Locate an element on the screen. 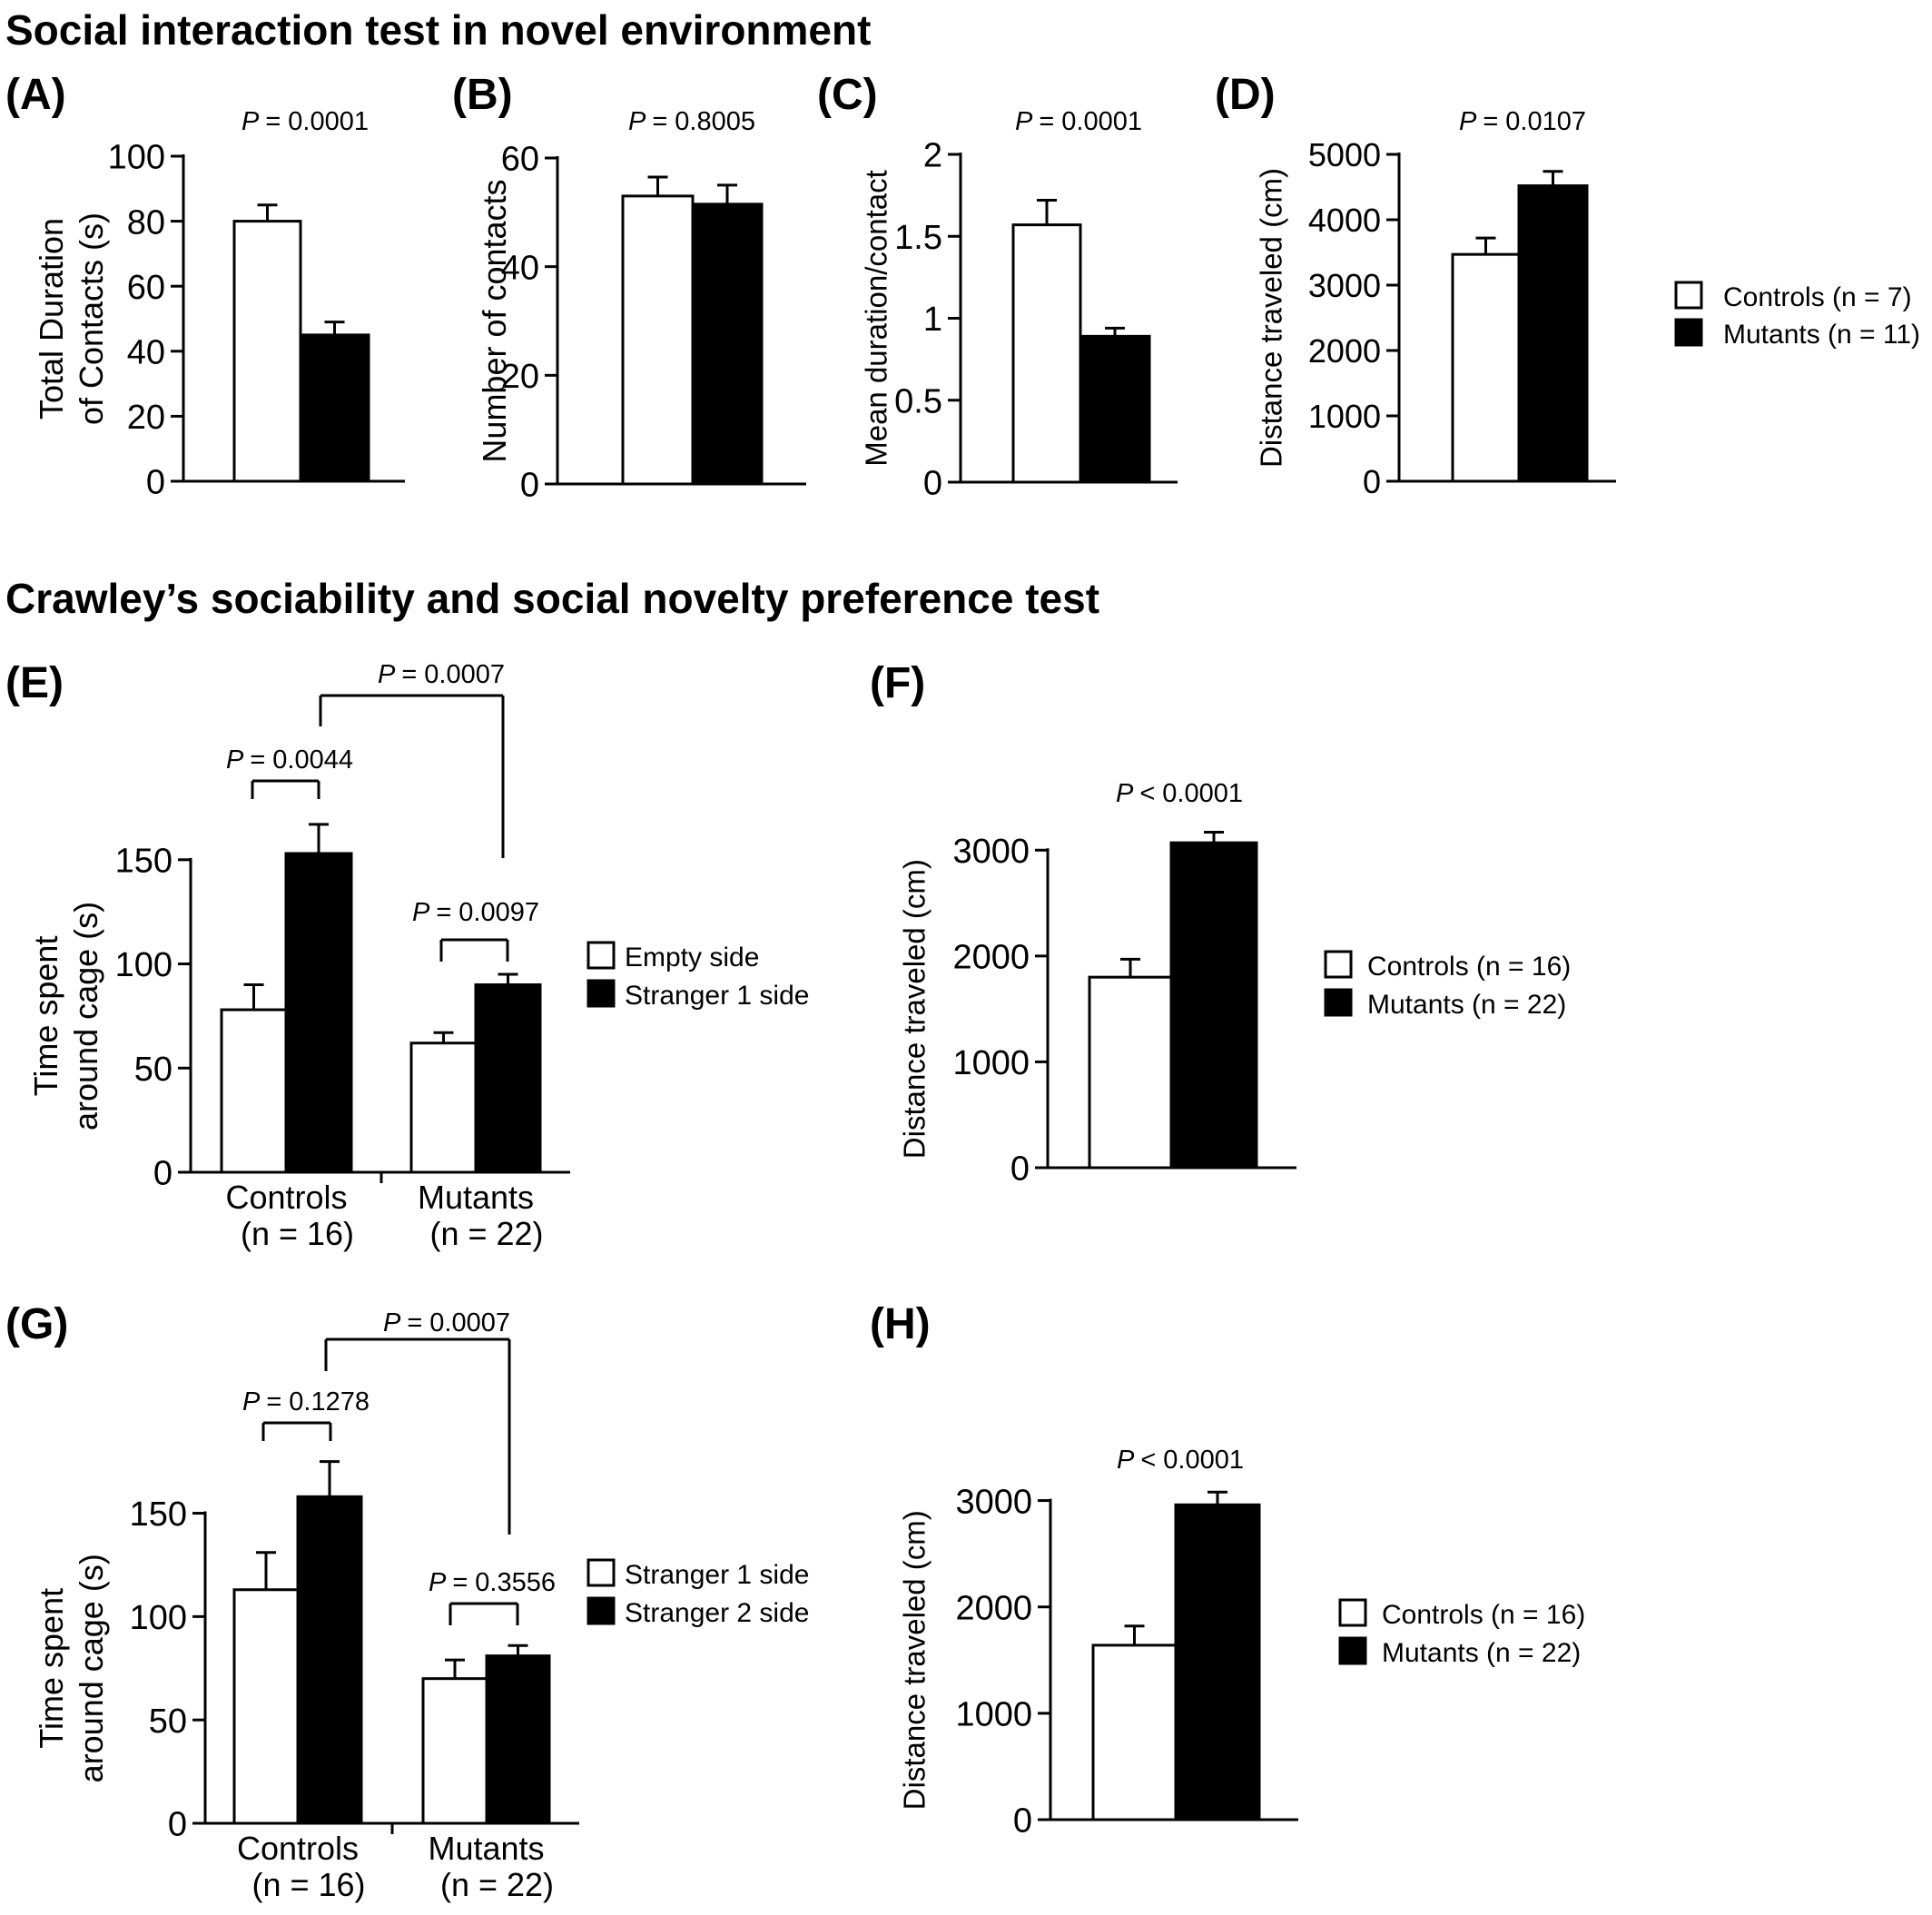  y-axis-label-g: Time spent is located at coordinates (52, 1668).